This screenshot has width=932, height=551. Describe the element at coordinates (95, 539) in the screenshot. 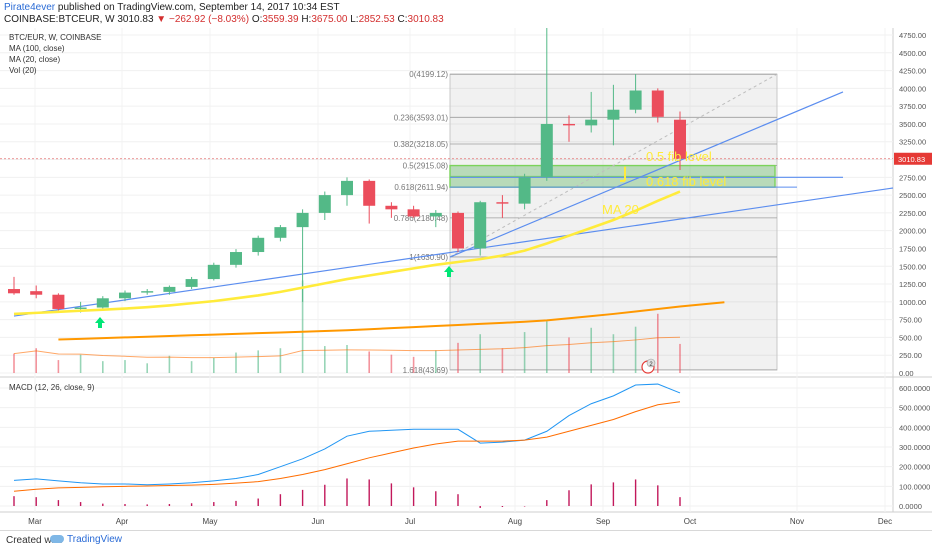

I see `brand-label: TradingView` at that location.